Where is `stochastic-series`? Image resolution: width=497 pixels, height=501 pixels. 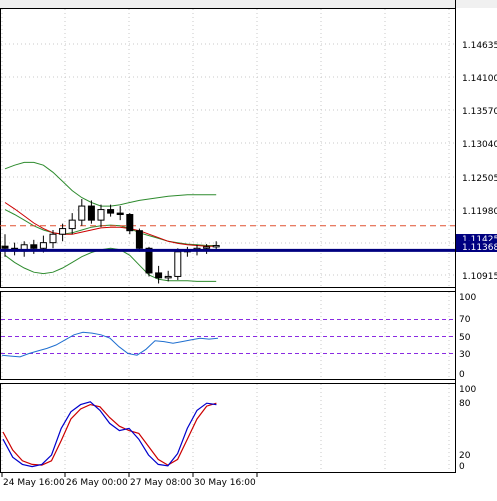 stochastic-series is located at coordinates (109, 434).